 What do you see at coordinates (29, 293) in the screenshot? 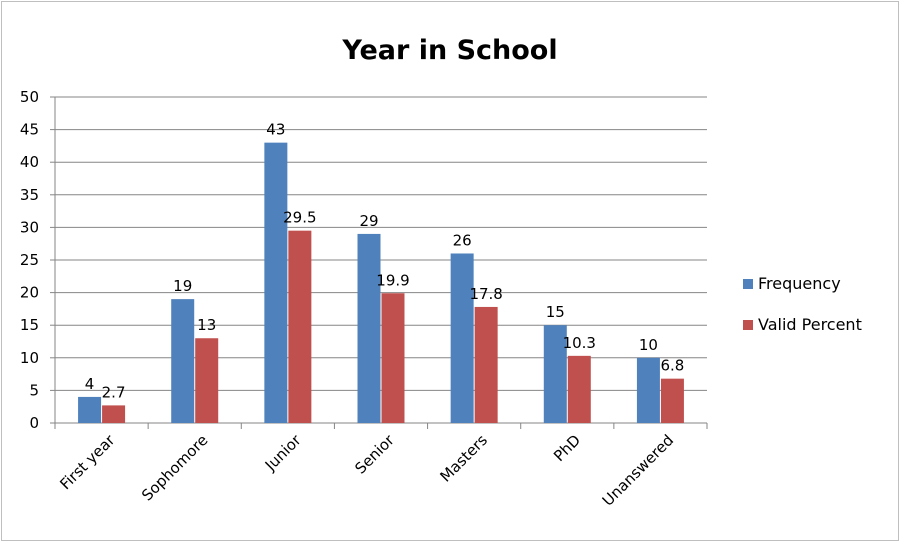
I see `y-tick-label: 20` at bounding box center [29, 293].